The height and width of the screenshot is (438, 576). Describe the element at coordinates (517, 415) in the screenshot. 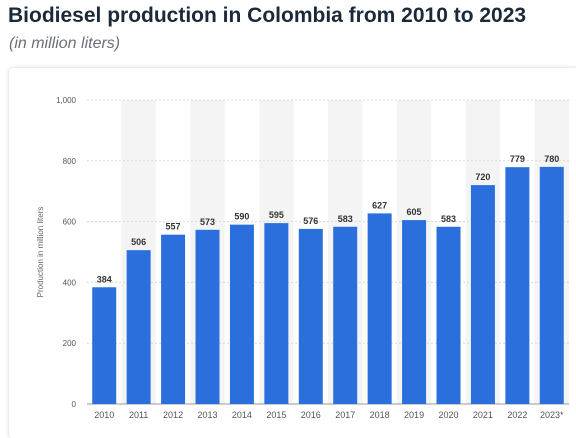

I see `x-tick-label: 2022` at that location.